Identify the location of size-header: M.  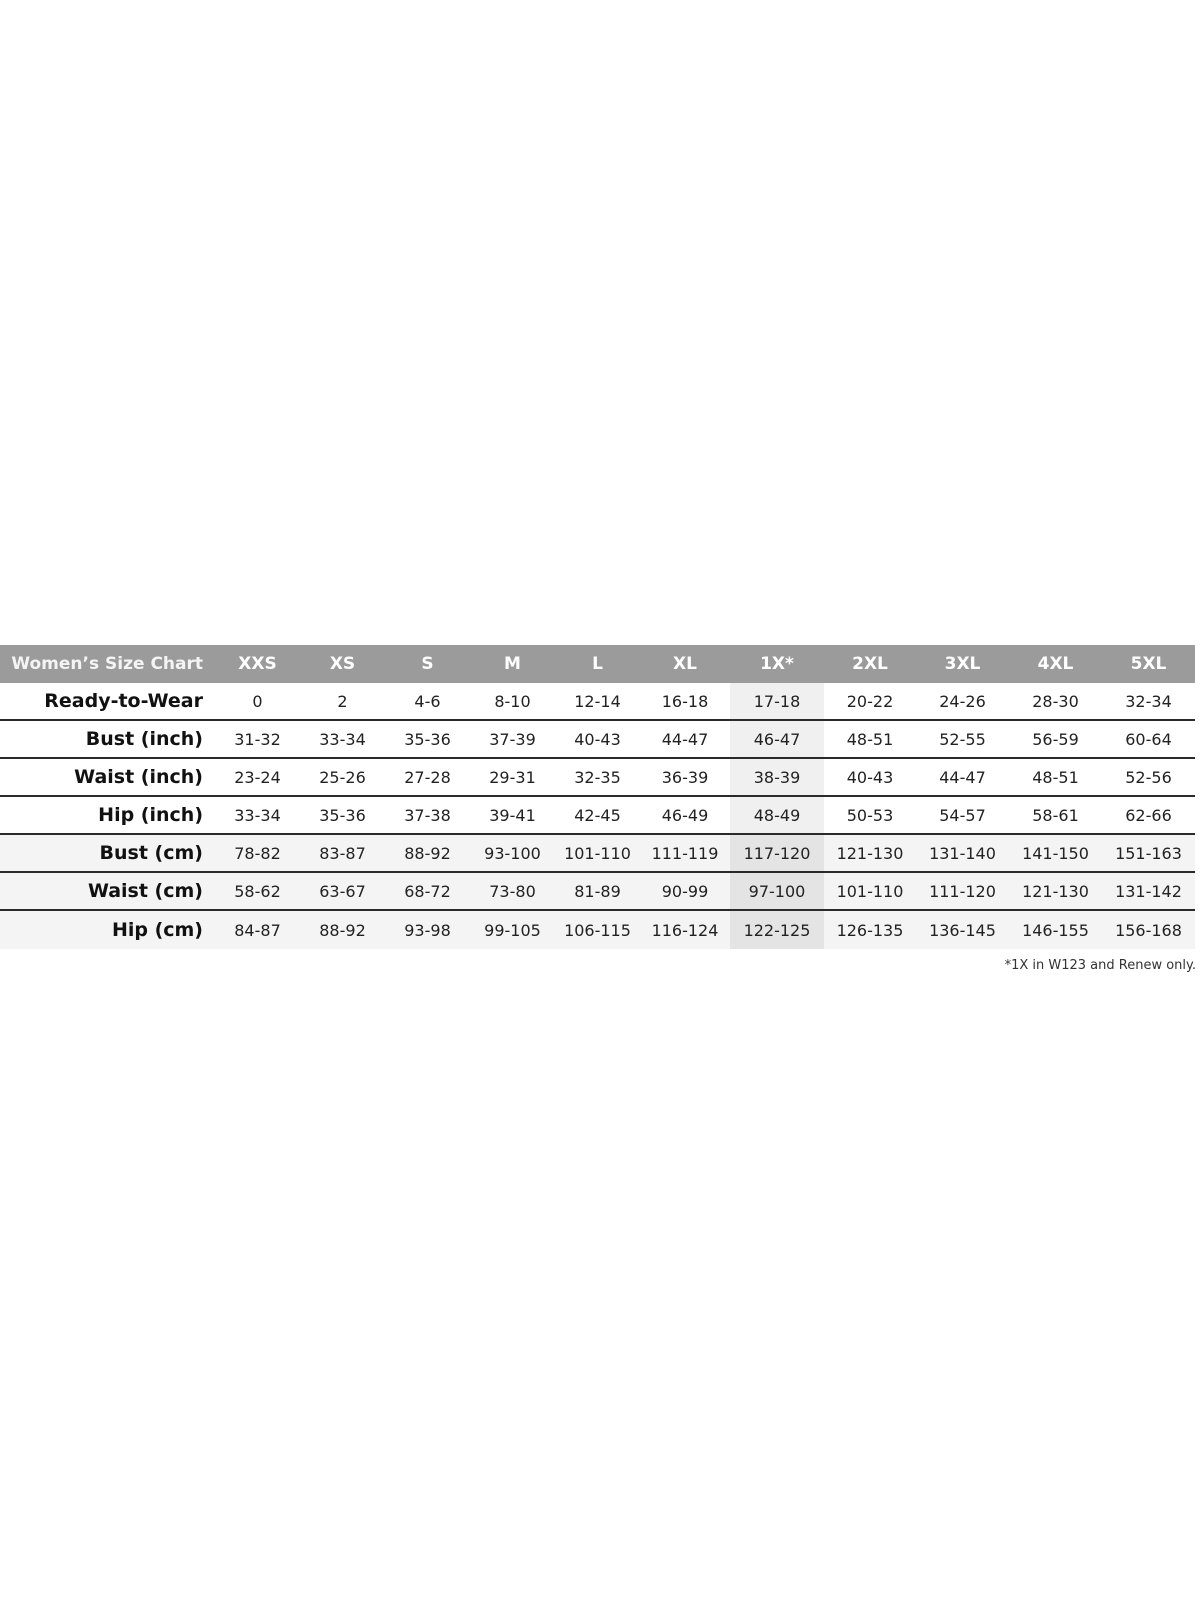
(512, 664).